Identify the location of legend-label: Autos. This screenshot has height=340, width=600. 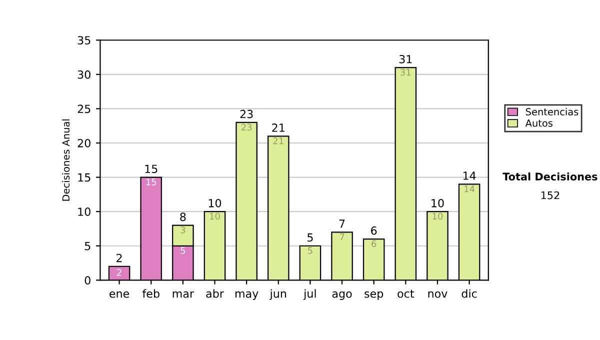
(538, 123).